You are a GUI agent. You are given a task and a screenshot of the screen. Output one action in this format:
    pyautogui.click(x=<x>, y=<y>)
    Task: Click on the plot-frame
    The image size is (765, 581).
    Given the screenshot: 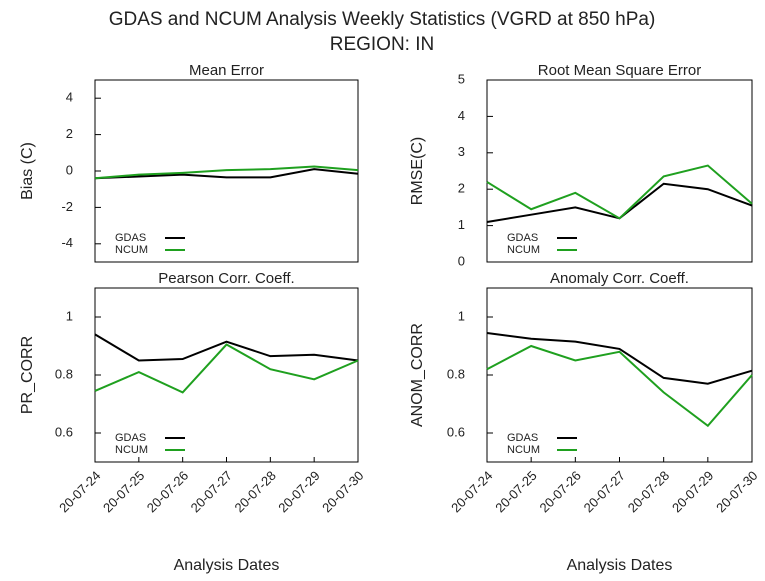 What is the action you would take?
    pyautogui.click(x=619, y=171)
    